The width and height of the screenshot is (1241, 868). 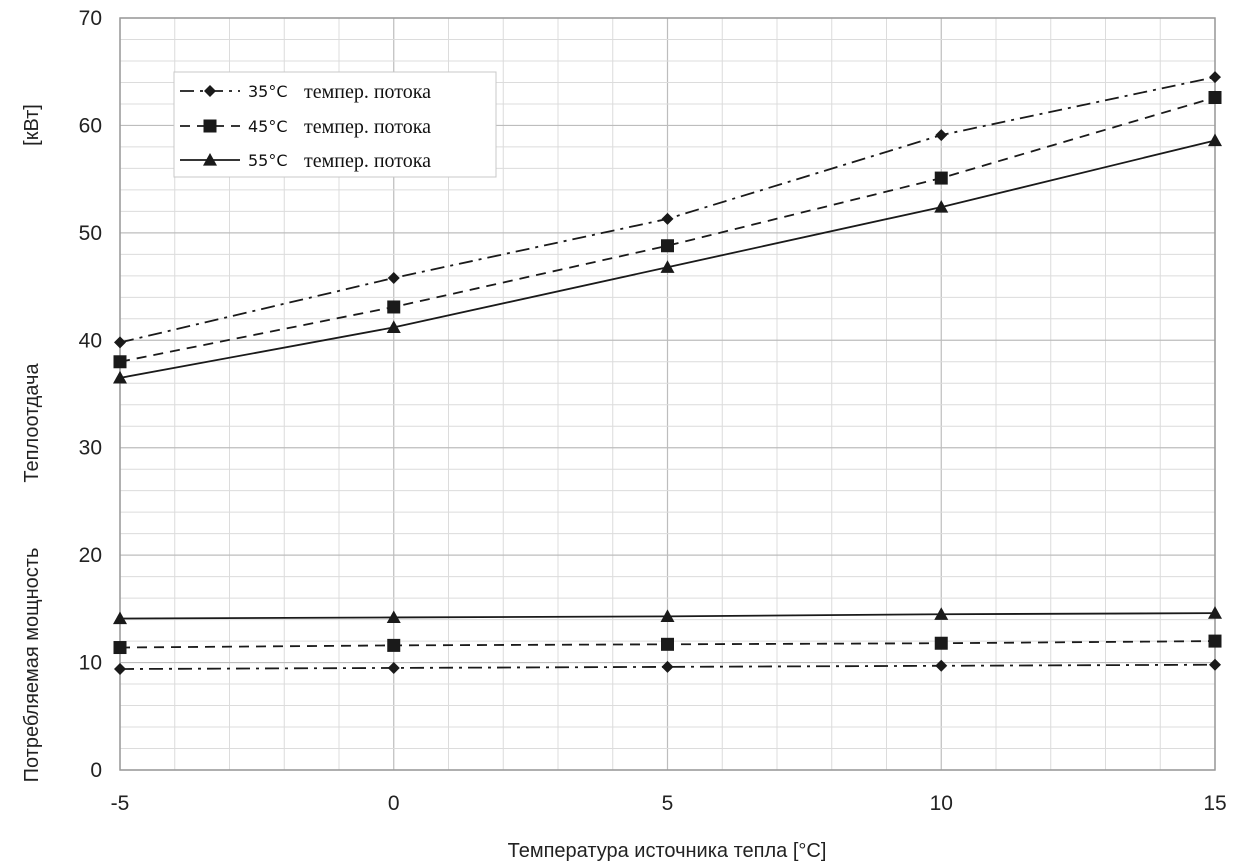 I want to click on legend-item-35: 35°C темпер. потока, so click(x=305, y=92).